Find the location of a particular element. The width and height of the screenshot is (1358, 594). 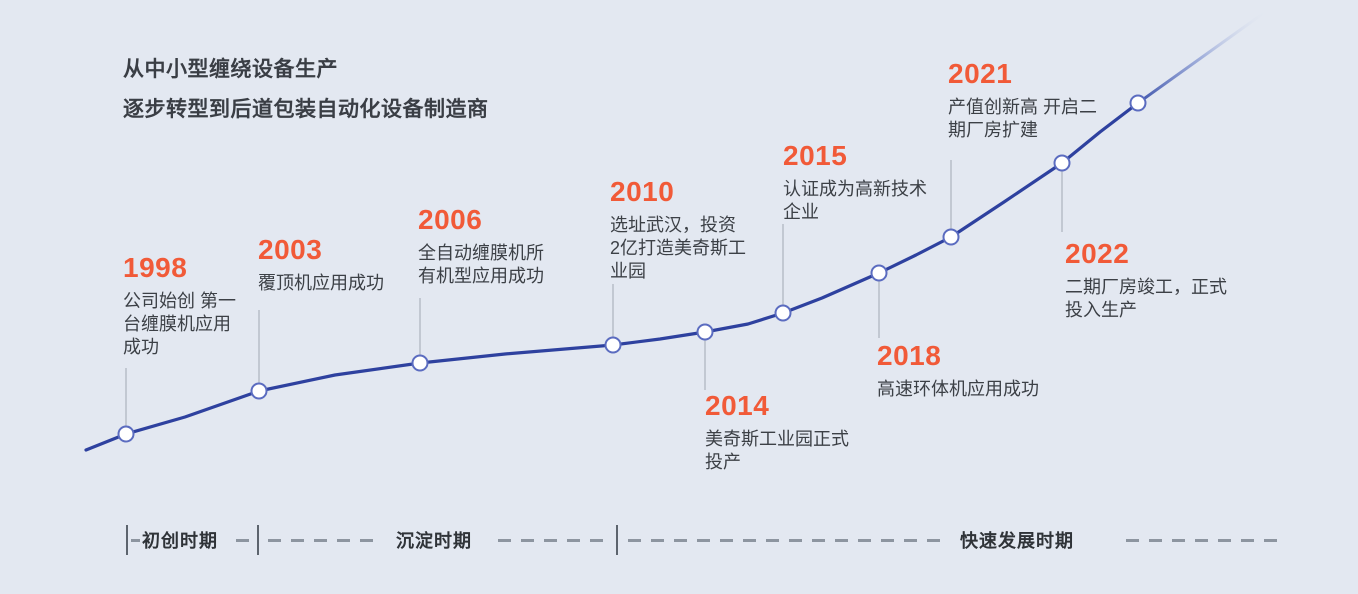

milestone-2010-year: 2010 is located at coordinates (642, 191).